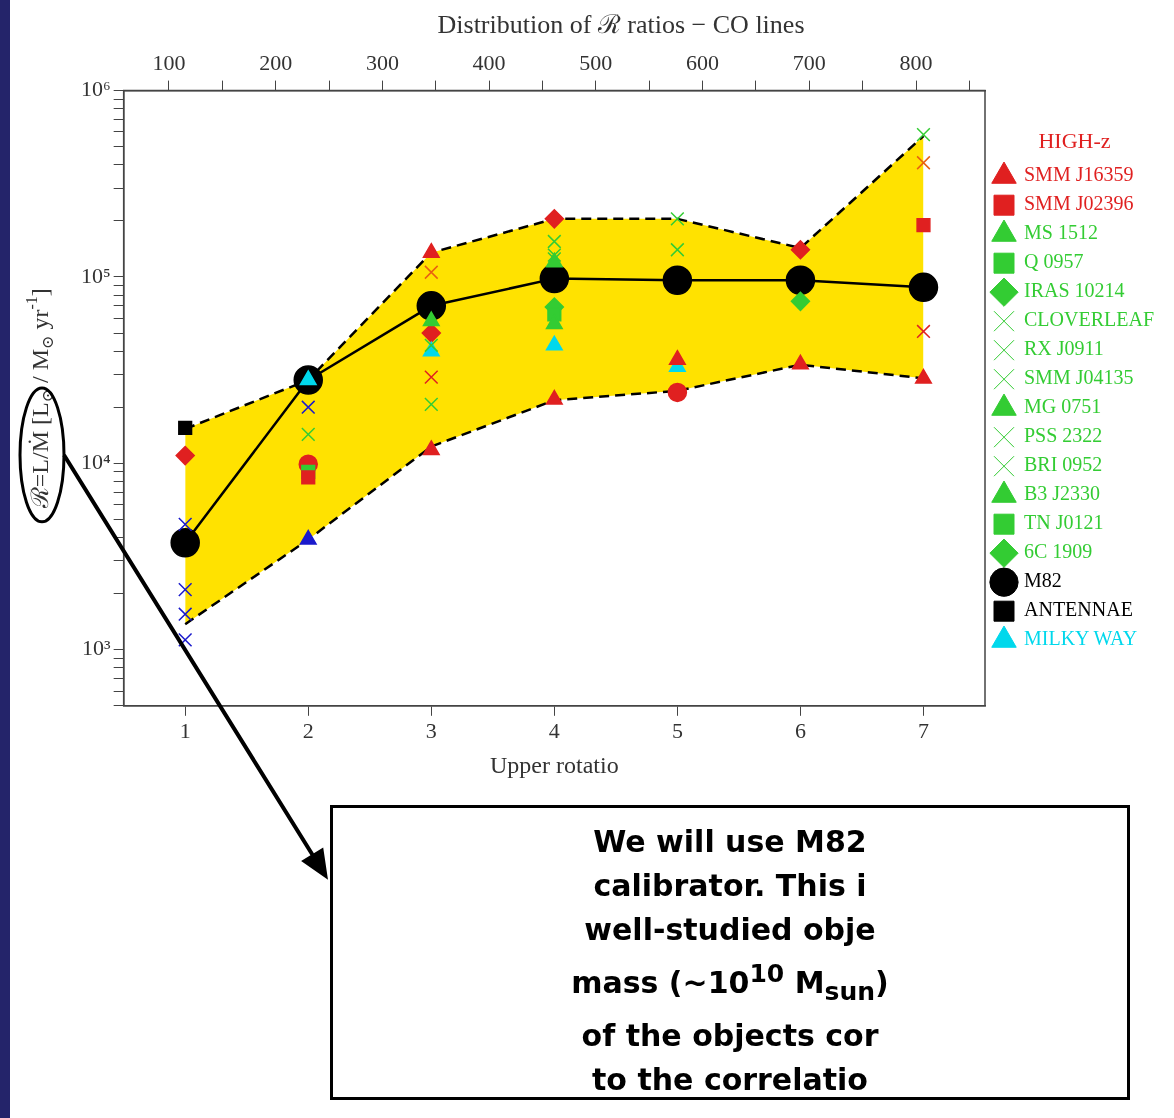 This screenshot has width=1174, height=1118. I want to click on y-tick-label: 10⁴, so click(96, 462).